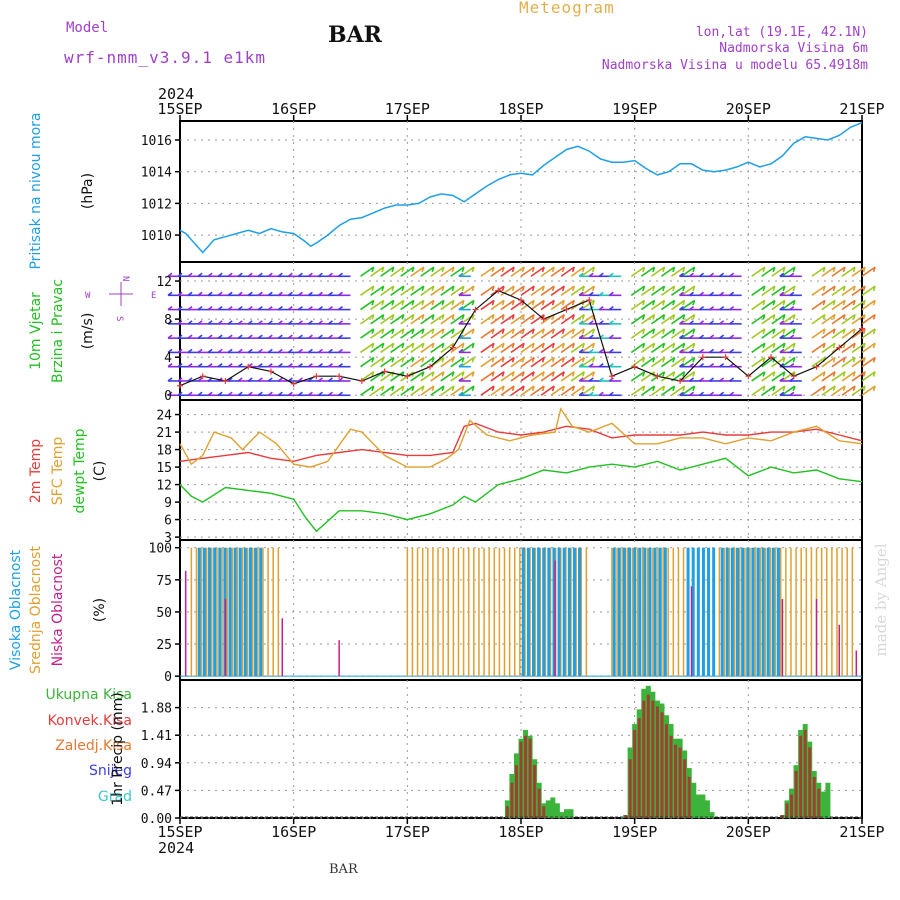  Describe the element at coordinates (36, 190) in the screenshot. I see `pressure-ylabel: Pritisak na nivou mora` at that location.